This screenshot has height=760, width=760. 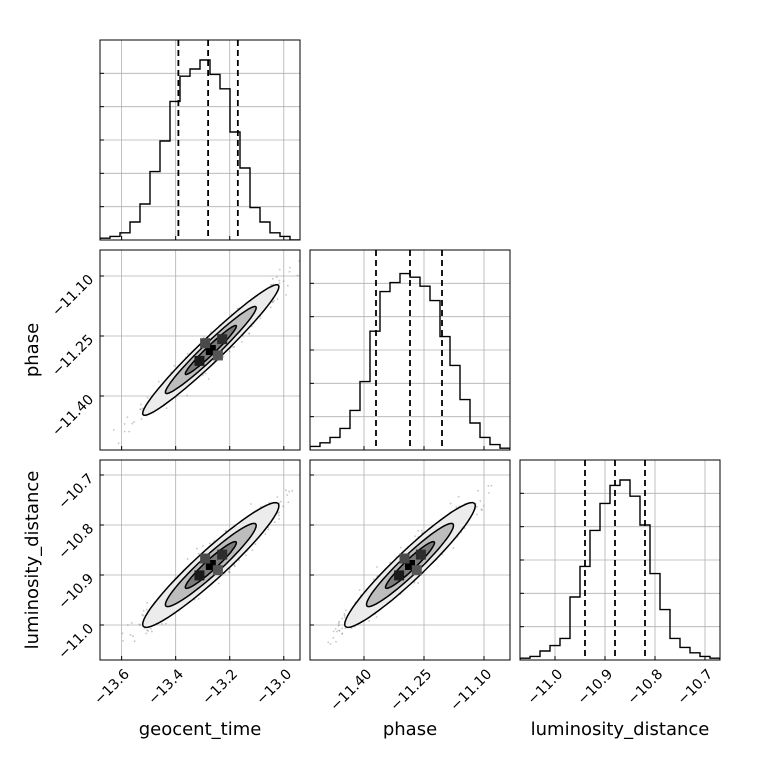 I want to click on xlabel-luminosity-distance: luminosity_distance, so click(x=620, y=729).